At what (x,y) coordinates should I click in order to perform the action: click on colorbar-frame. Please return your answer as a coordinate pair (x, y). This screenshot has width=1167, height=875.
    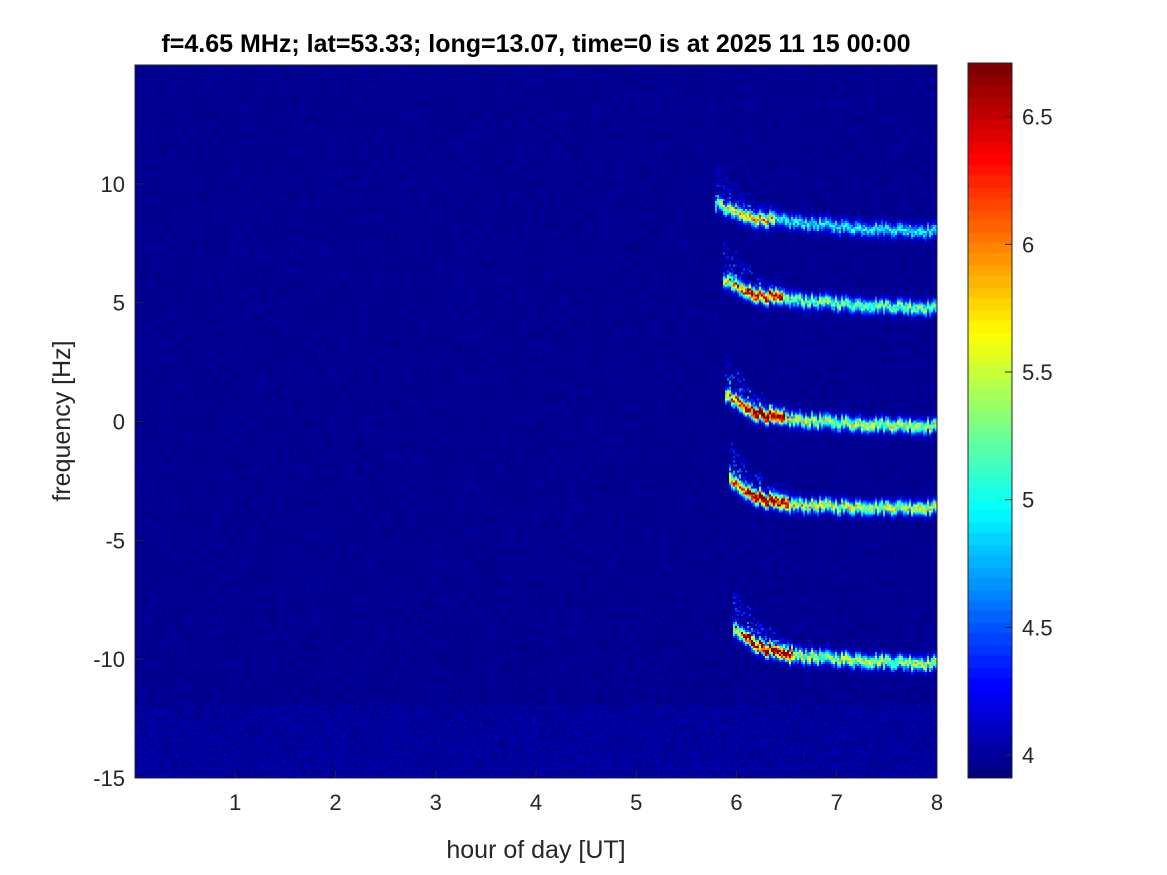
    Looking at the image, I should click on (990, 420).